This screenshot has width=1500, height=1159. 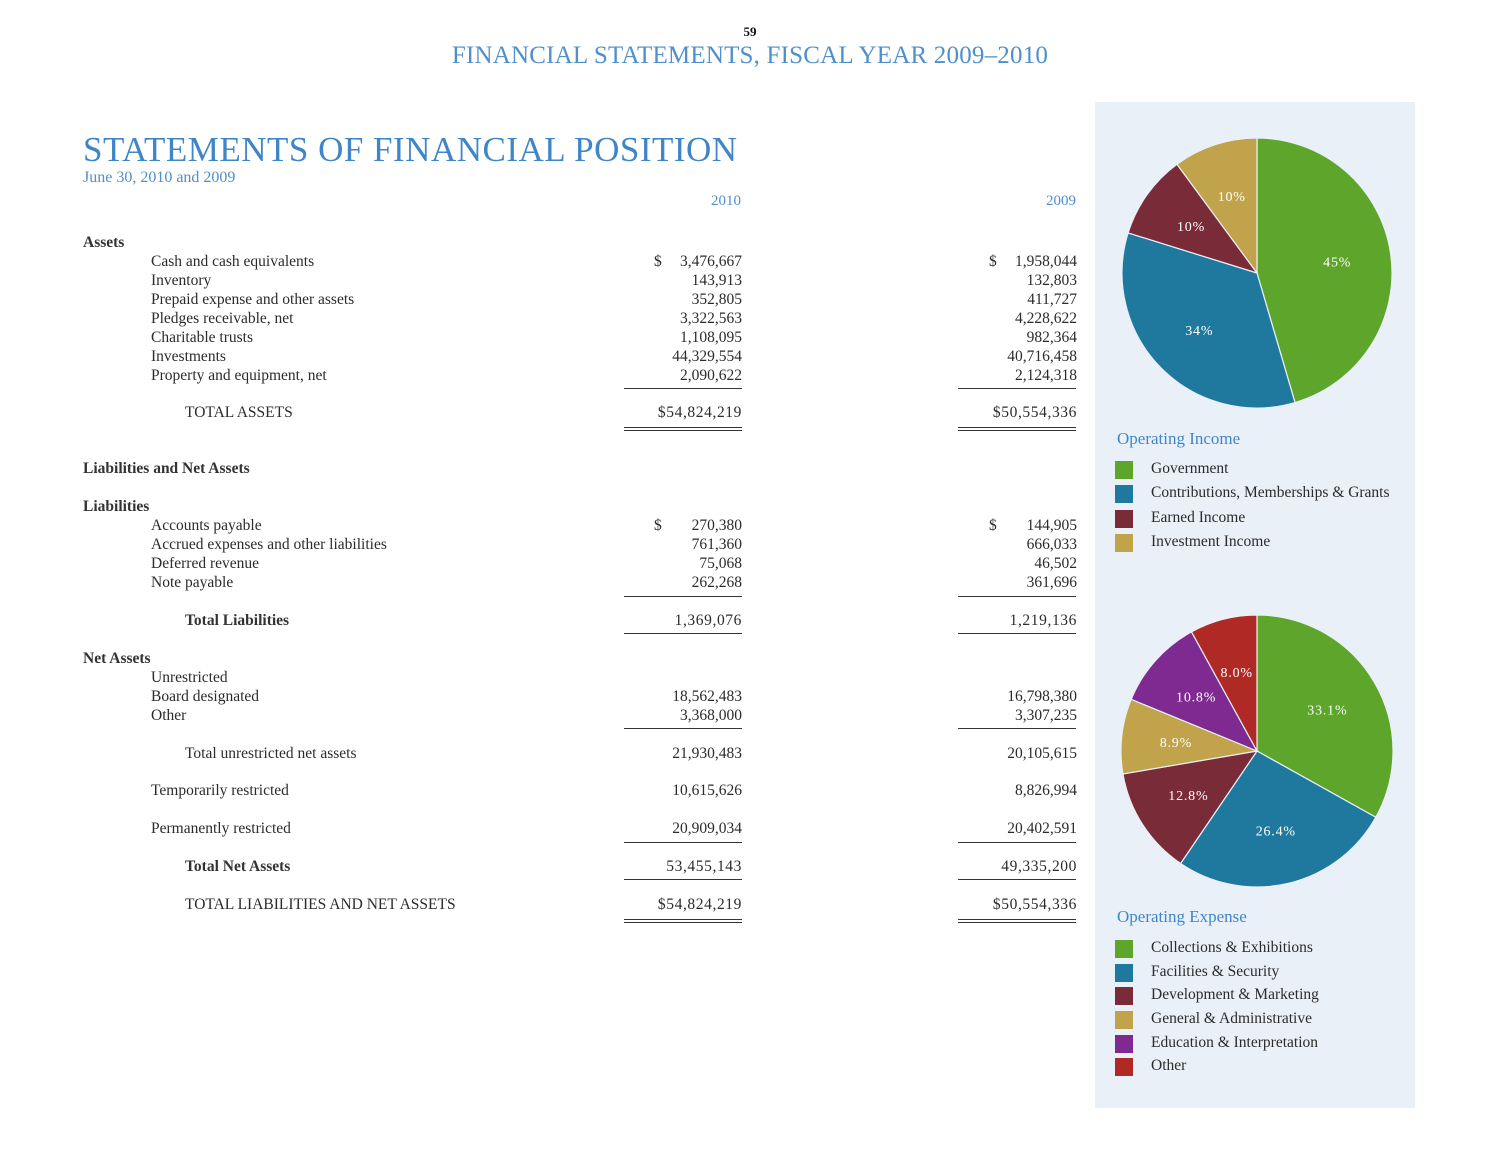 I want to click on legend-label: Facilities & Security, so click(x=1215, y=971).